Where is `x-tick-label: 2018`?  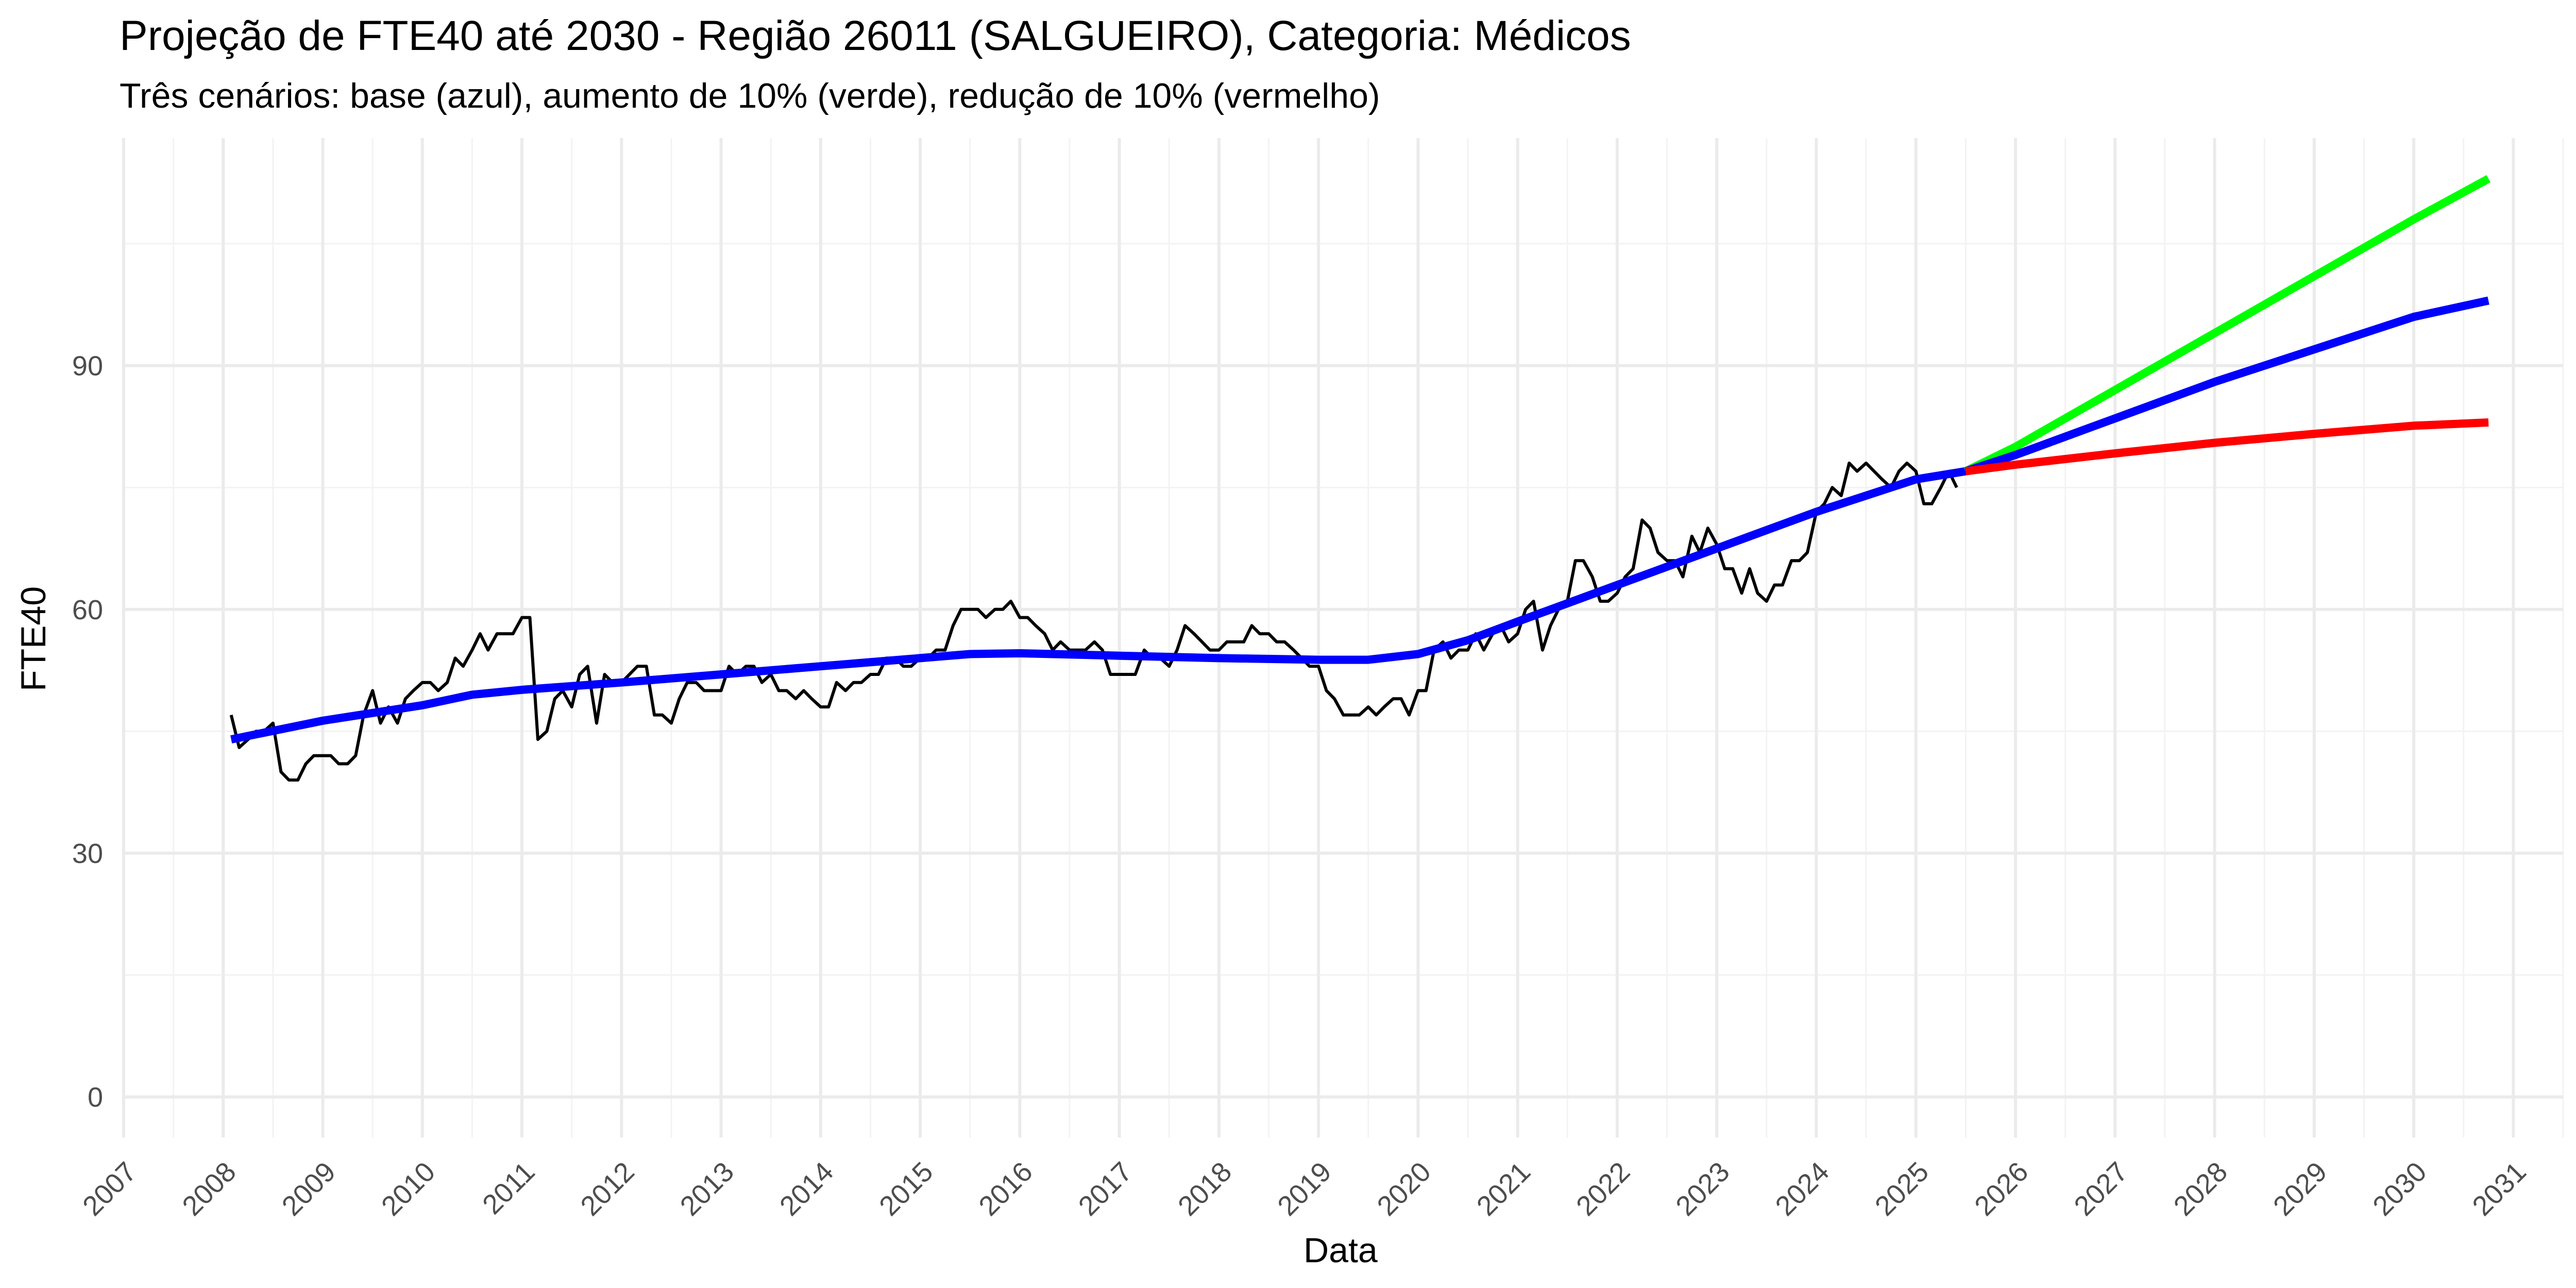
x-tick-label: 2018 is located at coordinates (1205, 1189).